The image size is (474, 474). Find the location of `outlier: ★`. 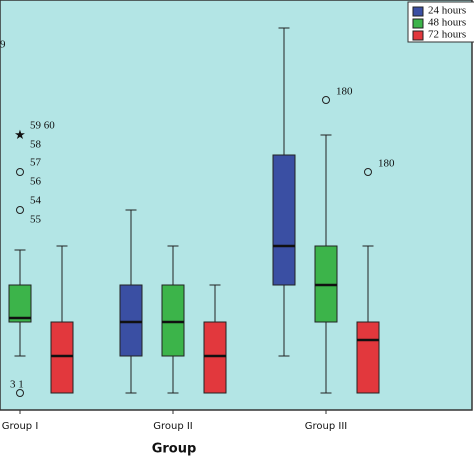

outlier: ★ is located at coordinates (20, 134).